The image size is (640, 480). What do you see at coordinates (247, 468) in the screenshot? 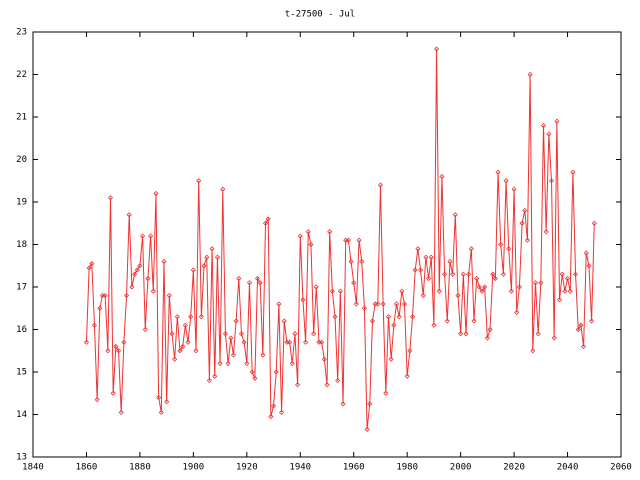
I see `x-tick-label: 1920` at bounding box center [247, 468].